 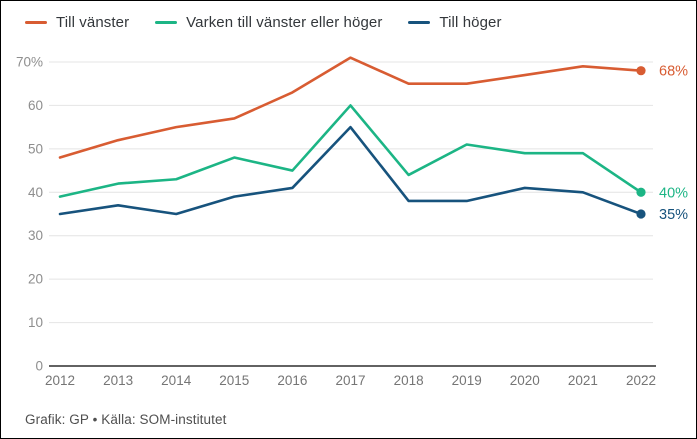 What do you see at coordinates (118, 380) in the screenshot?
I see `x-tick-label: 2013` at bounding box center [118, 380].